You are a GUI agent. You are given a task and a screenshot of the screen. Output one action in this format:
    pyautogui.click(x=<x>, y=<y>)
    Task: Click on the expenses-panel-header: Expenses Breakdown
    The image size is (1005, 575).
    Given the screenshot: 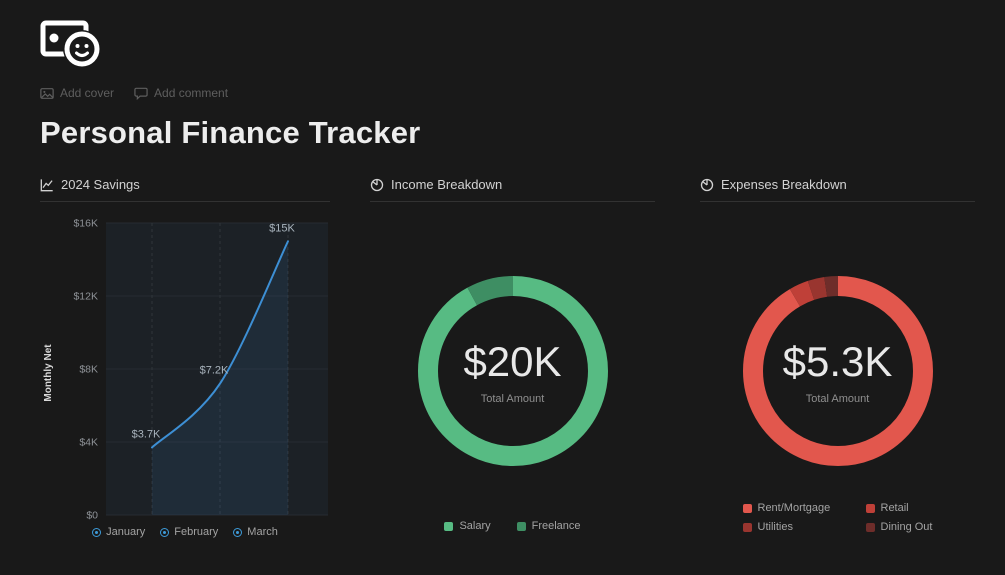 What is the action you would take?
    pyautogui.click(x=837, y=189)
    